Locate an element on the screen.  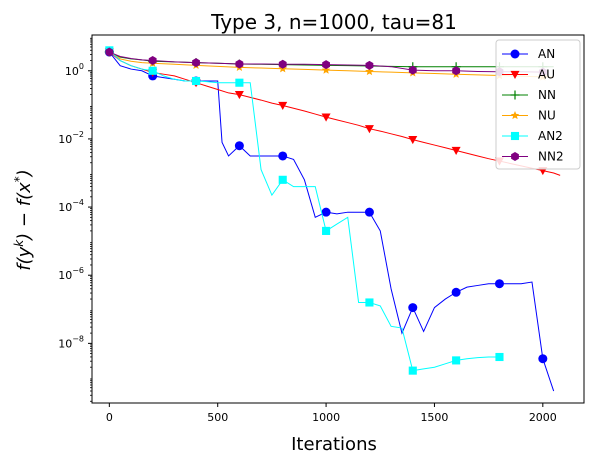
legend-item-au: AU is located at coordinates (528, 75).